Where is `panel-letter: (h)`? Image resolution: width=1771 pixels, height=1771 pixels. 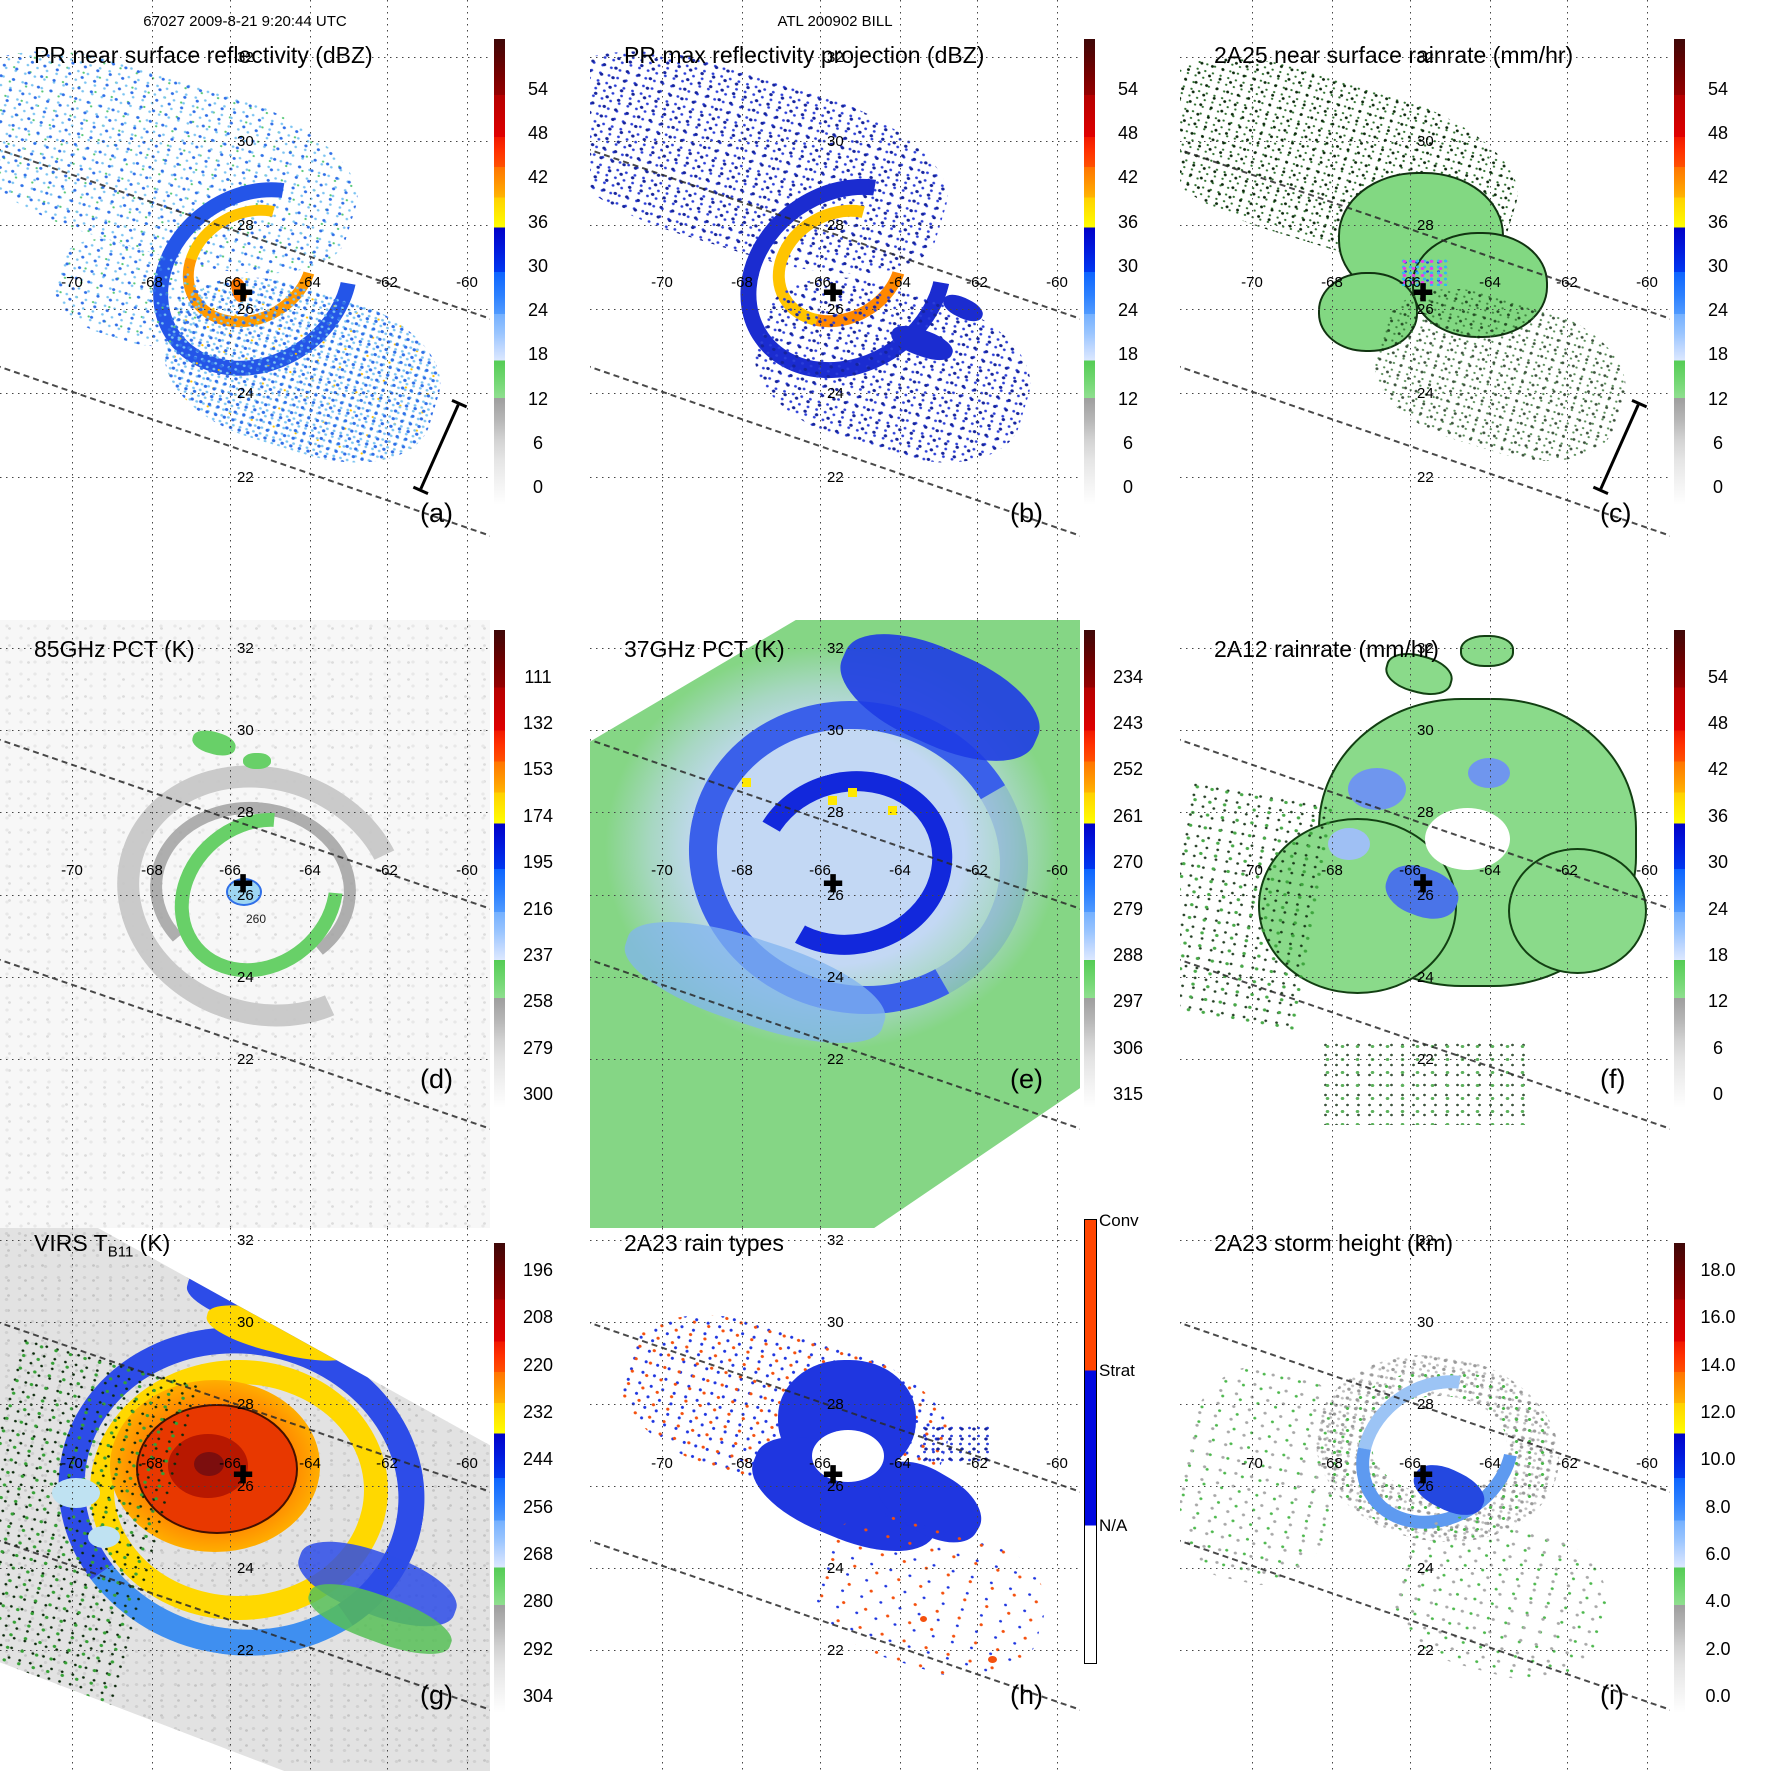 panel-letter: (h) is located at coordinates (1026, 1695).